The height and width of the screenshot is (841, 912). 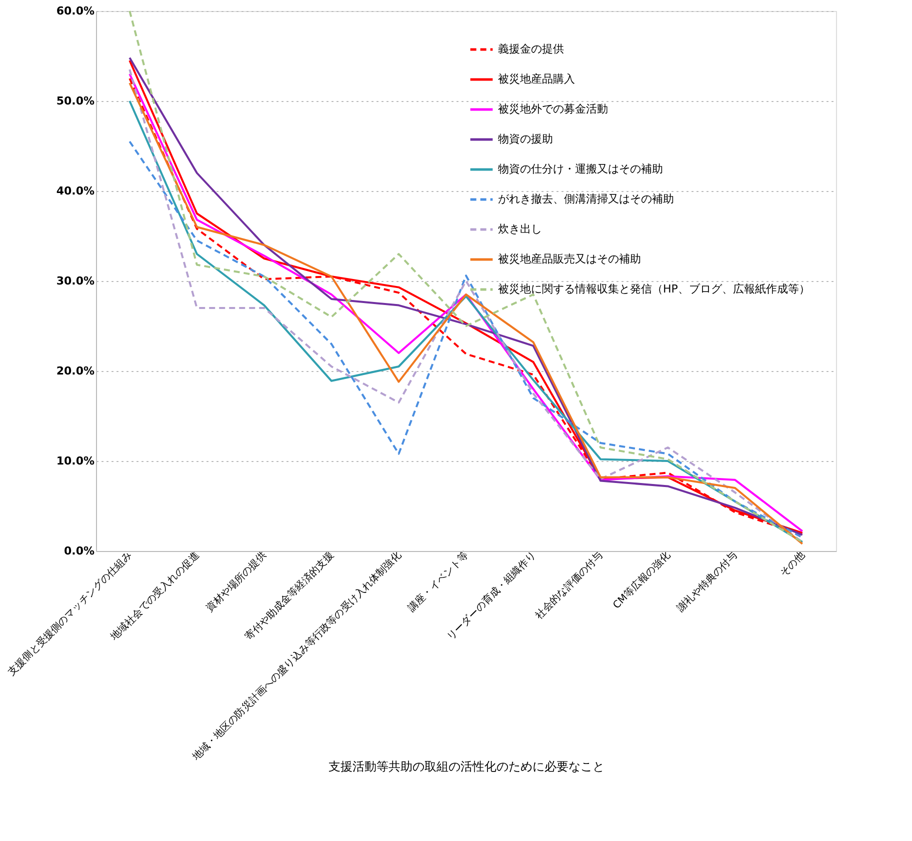 What do you see at coordinates (536, 79) in the screenshot?
I see `legend-label: 被災地産品購入` at bounding box center [536, 79].